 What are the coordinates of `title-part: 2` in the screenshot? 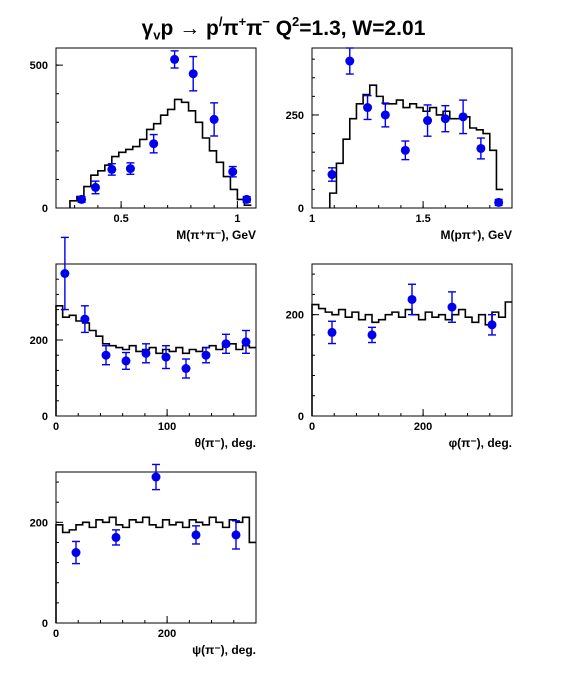 It's located at (296, 21).